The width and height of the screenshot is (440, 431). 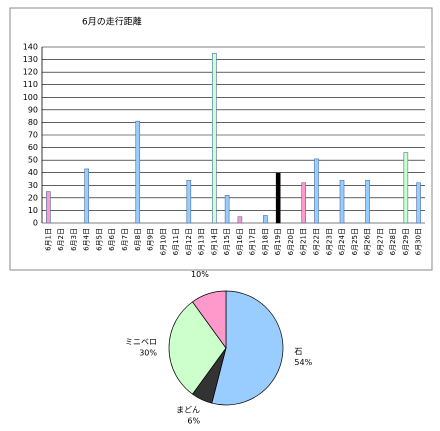 What do you see at coordinates (368, 241) in the screenshot?
I see `x-tick-label: 6月26日` at bounding box center [368, 241].